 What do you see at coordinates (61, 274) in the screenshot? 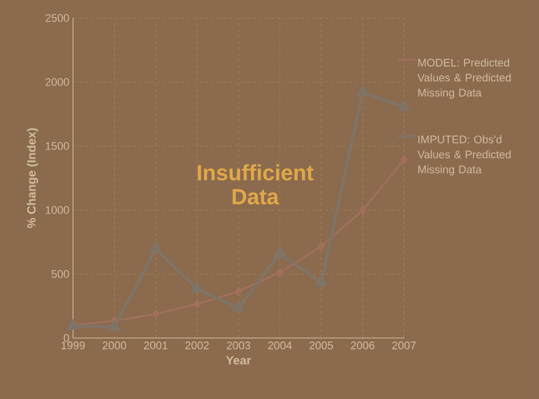
I see `y-tick-label: 500` at bounding box center [61, 274].